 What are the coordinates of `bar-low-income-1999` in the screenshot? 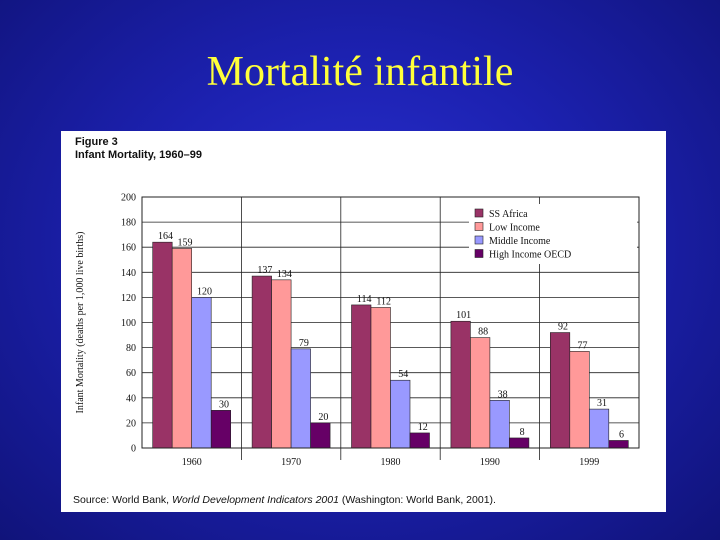 It's located at (579, 400).